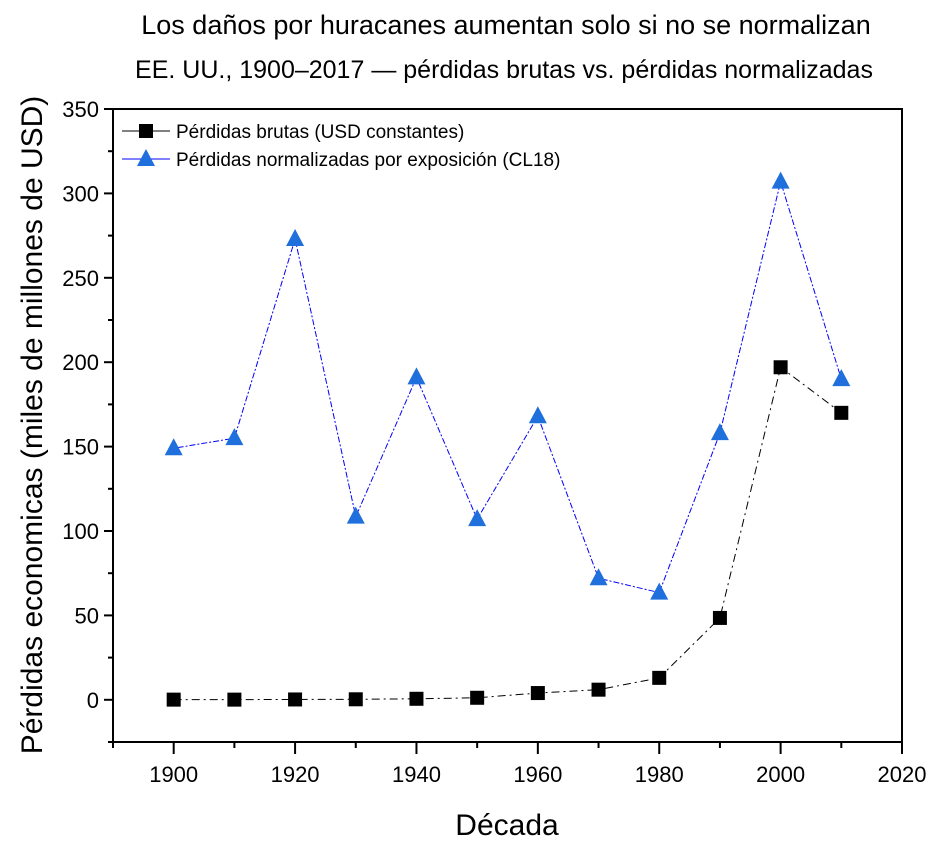 The height and width of the screenshot is (848, 940). Describe the element at coordinates (80, 193) in the screenshot. I see `y-tick-label: 300` at that location.